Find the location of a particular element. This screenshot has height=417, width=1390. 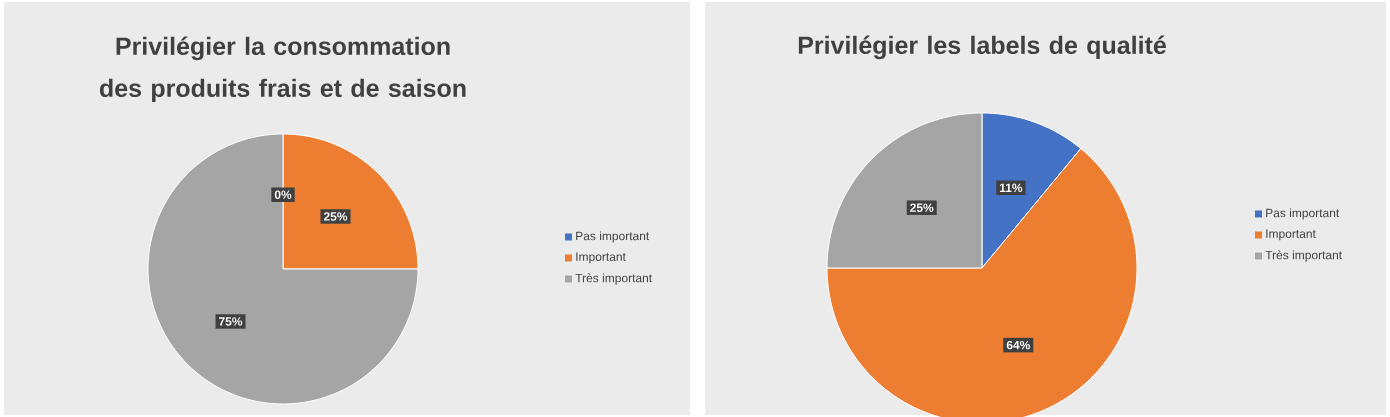

data-label: 75% is located at coordinates (231, 321).